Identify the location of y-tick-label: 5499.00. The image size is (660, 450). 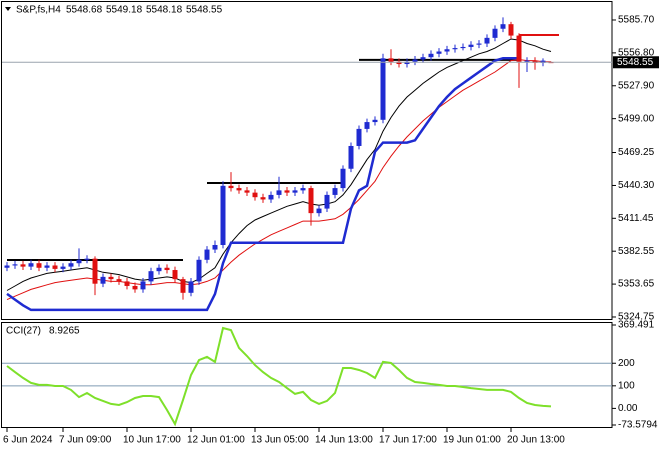
(636, 118).